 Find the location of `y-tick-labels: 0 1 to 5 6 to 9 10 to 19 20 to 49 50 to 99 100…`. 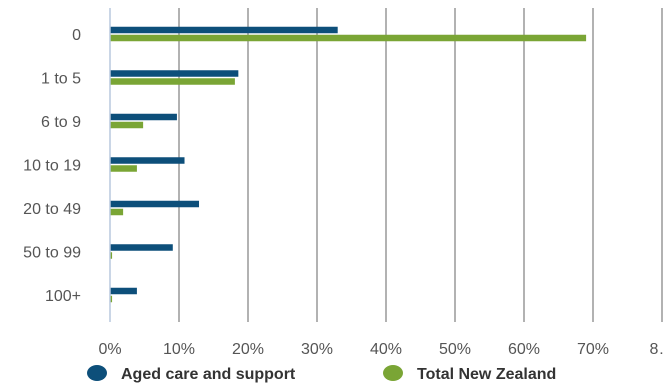

y-tick-labels: 0 1 to 5 6 to 9 10 to 19 20 to 49 50 to 99 100… is located at coordinates (52, 166).